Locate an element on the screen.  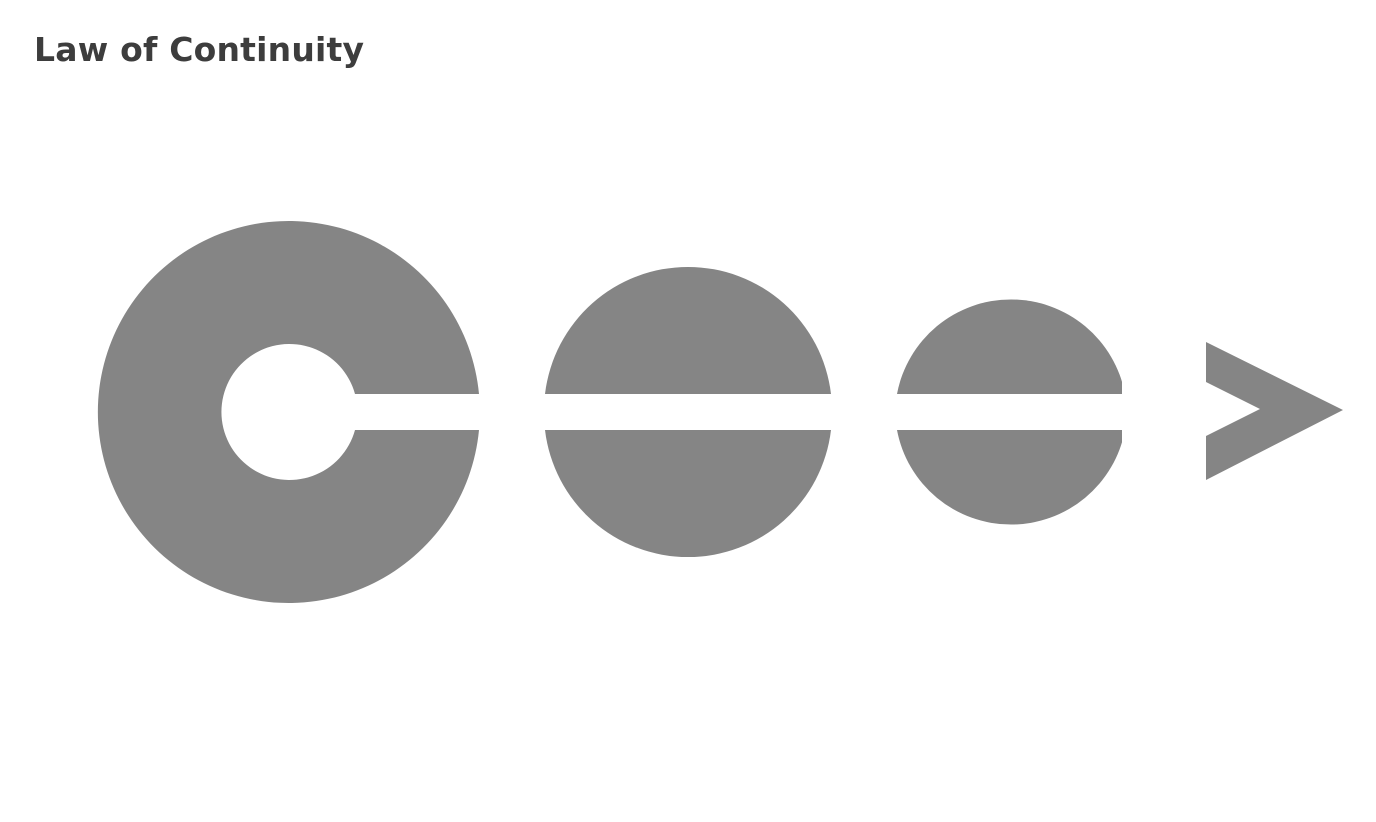
split-circle-small-bottom is located at coordinates (1009, 477).